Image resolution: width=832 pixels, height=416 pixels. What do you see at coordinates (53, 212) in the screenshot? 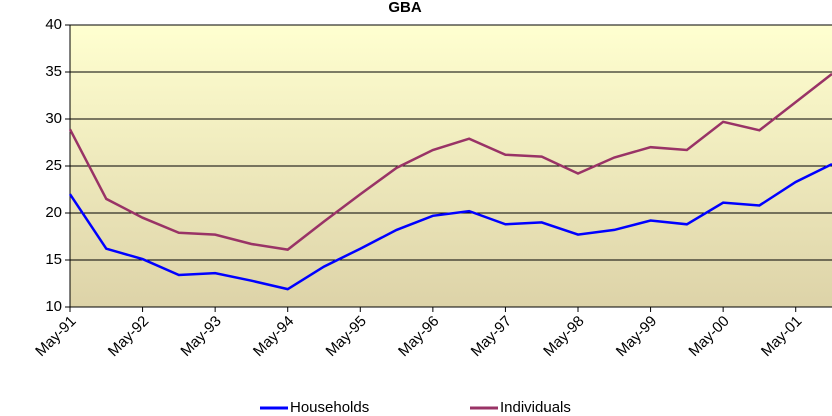
I see `y-tick-label: 20` at bounding box center [53, 212].